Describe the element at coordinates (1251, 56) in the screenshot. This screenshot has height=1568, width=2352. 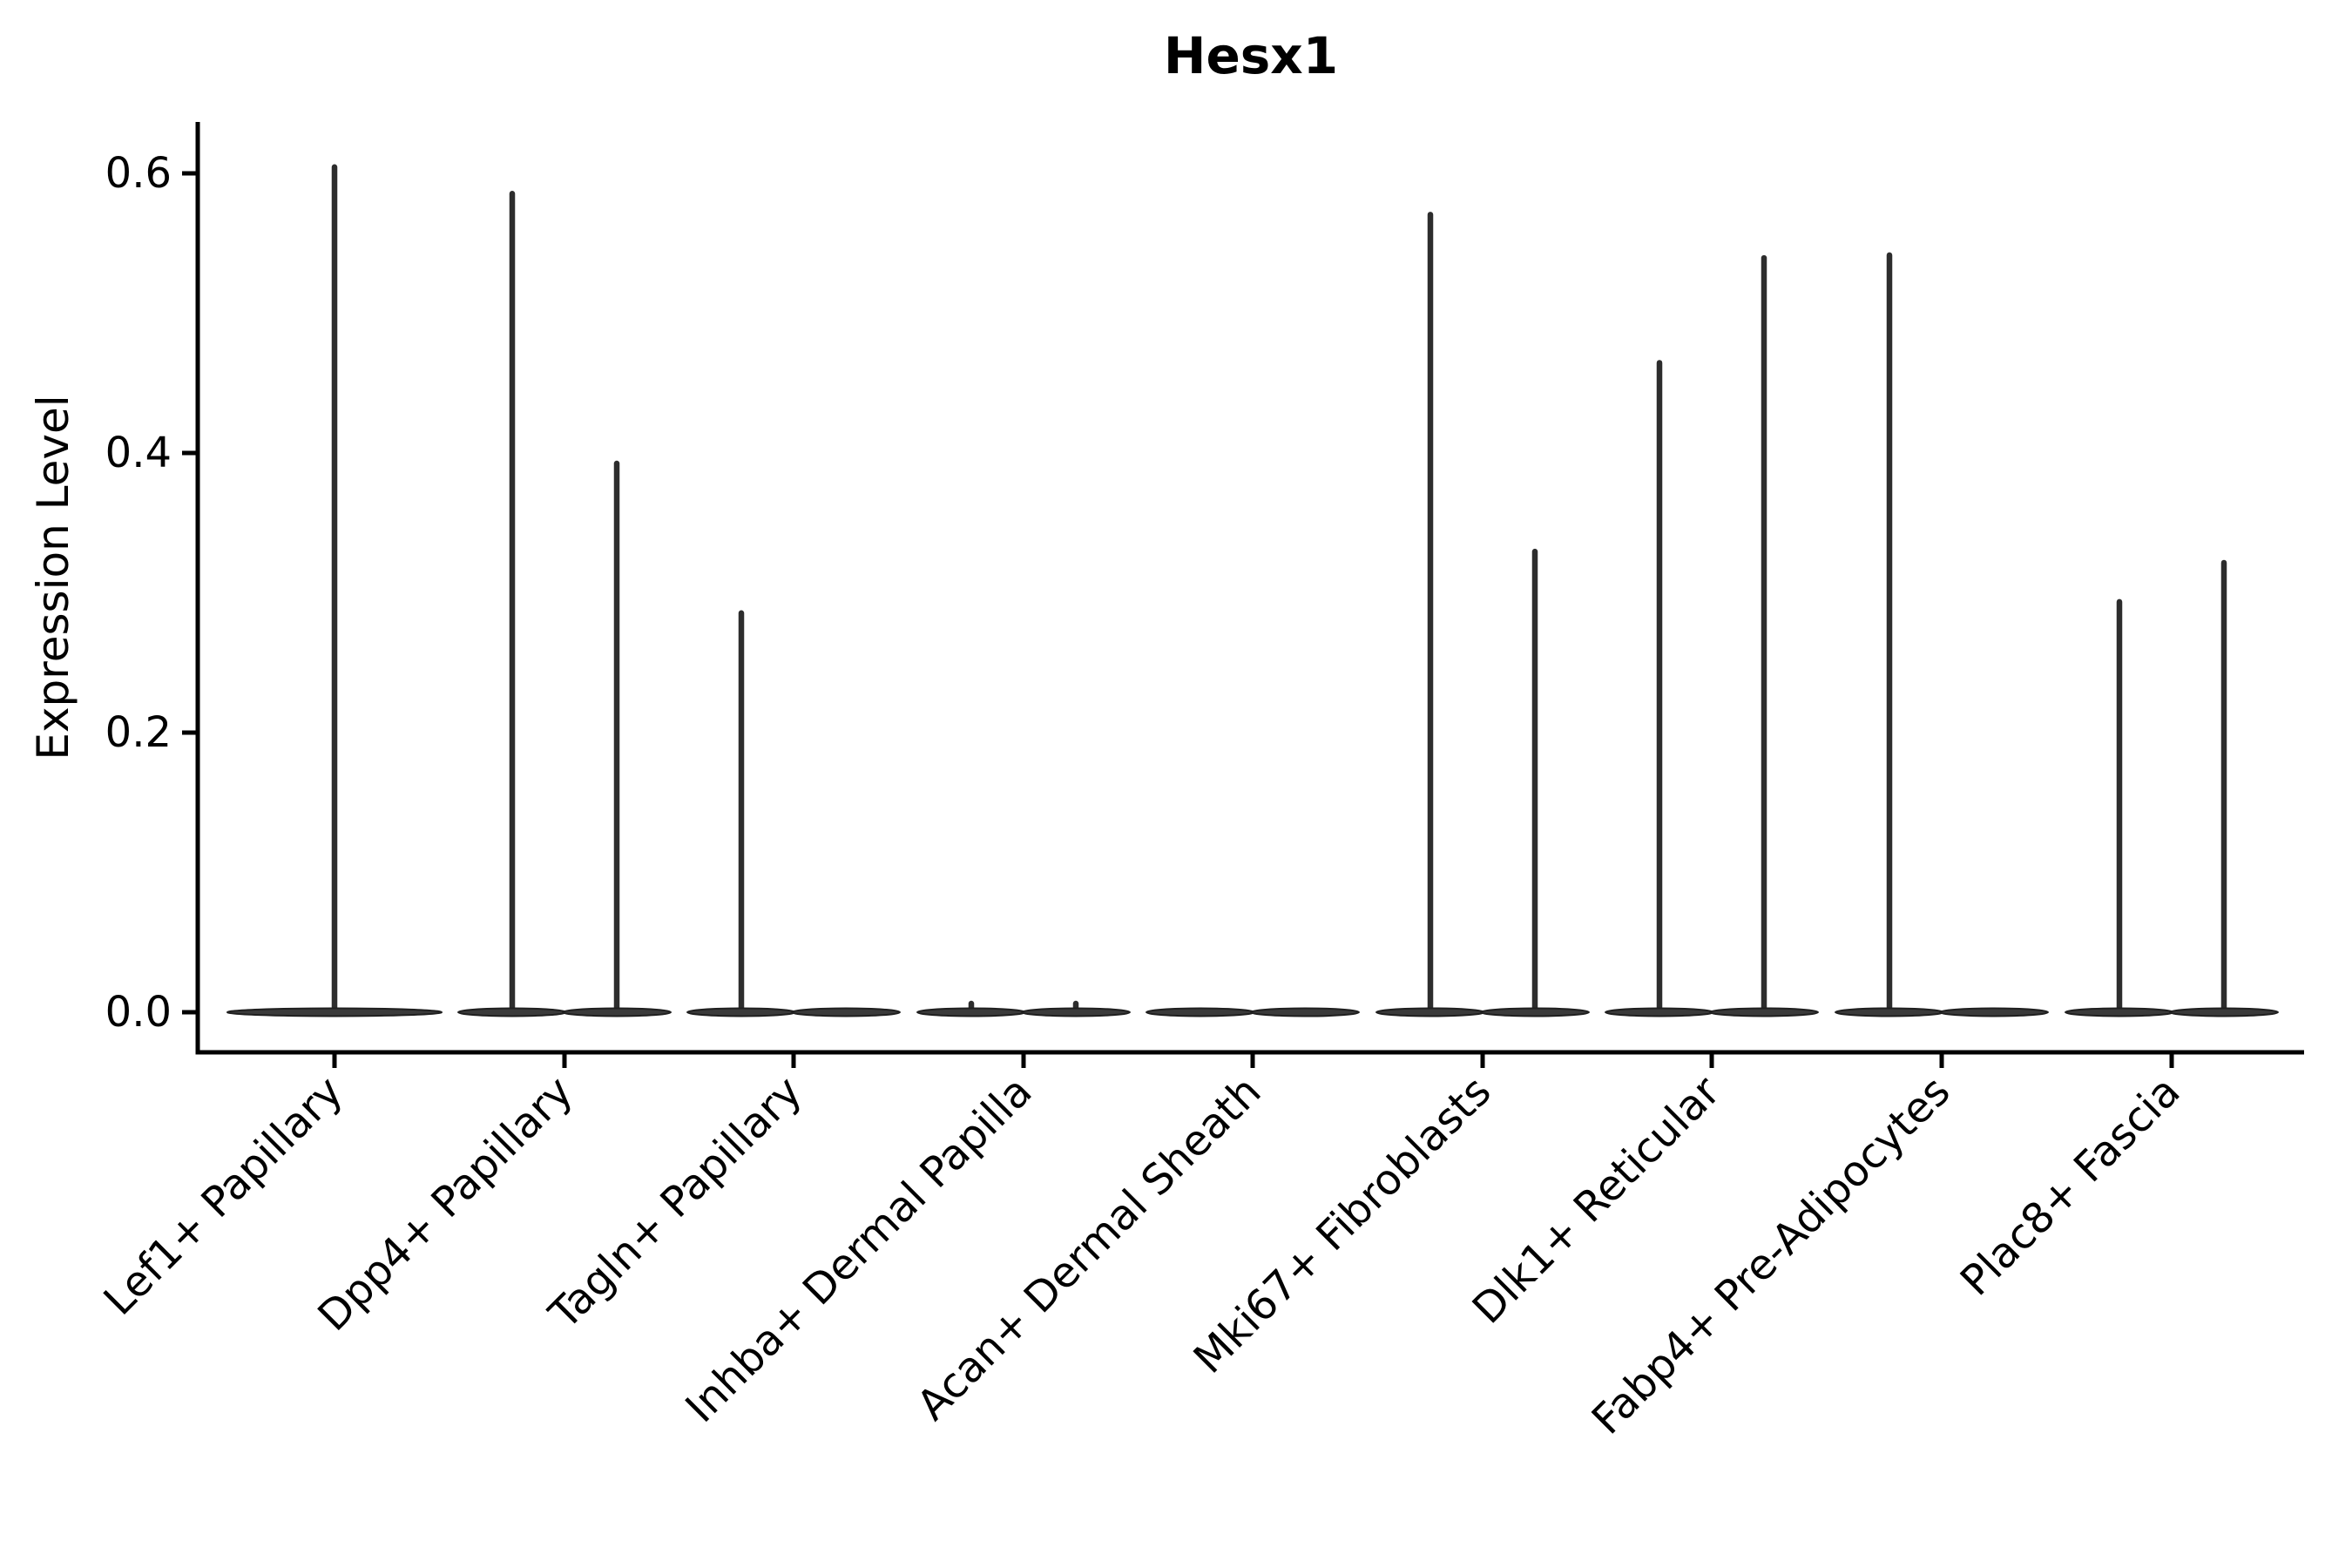
I see `chart-title: Hesx1` at that location.